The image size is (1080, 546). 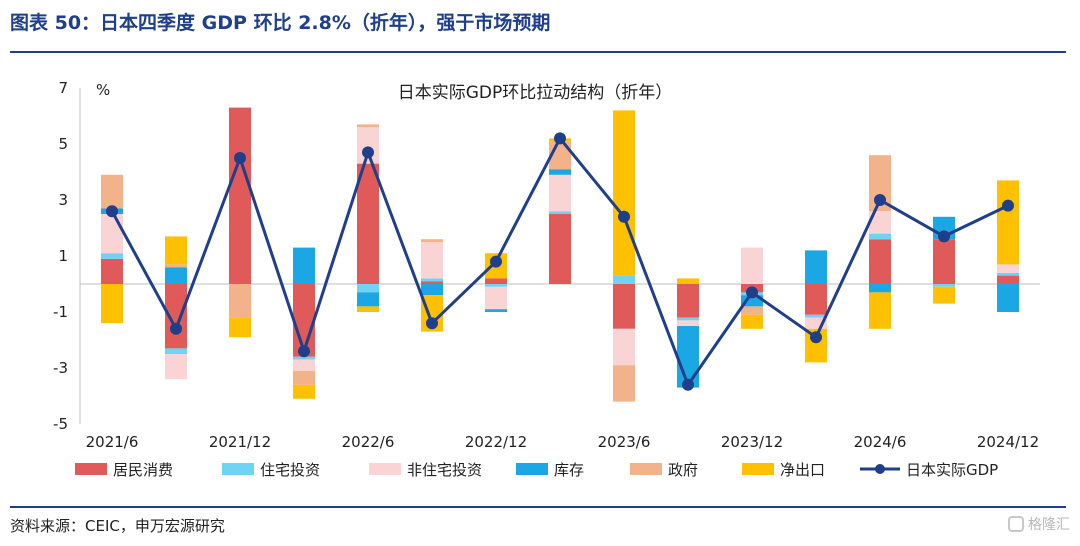 What do you see at coordinates (880, 469) in the screenshot?
I see `legend-line-marker` at bounding box center [880, 469].